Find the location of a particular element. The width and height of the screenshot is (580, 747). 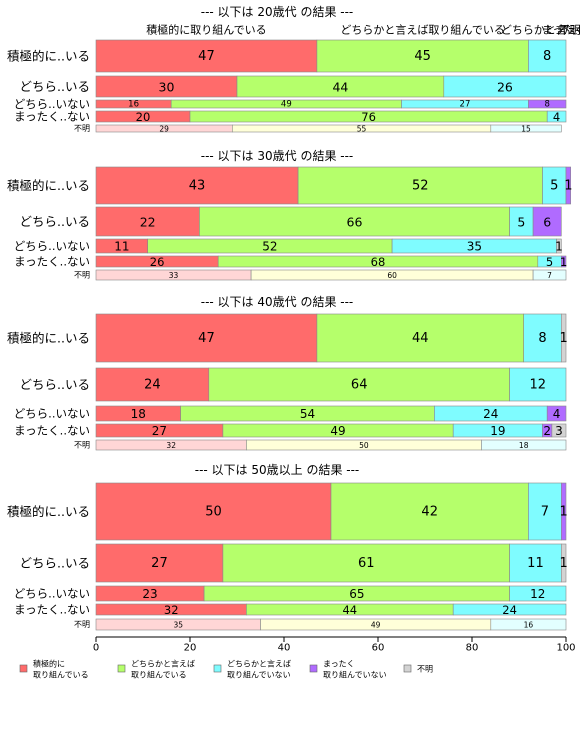

top-column-label-2: どちらかと言えば is located at coordinates (540, 30).